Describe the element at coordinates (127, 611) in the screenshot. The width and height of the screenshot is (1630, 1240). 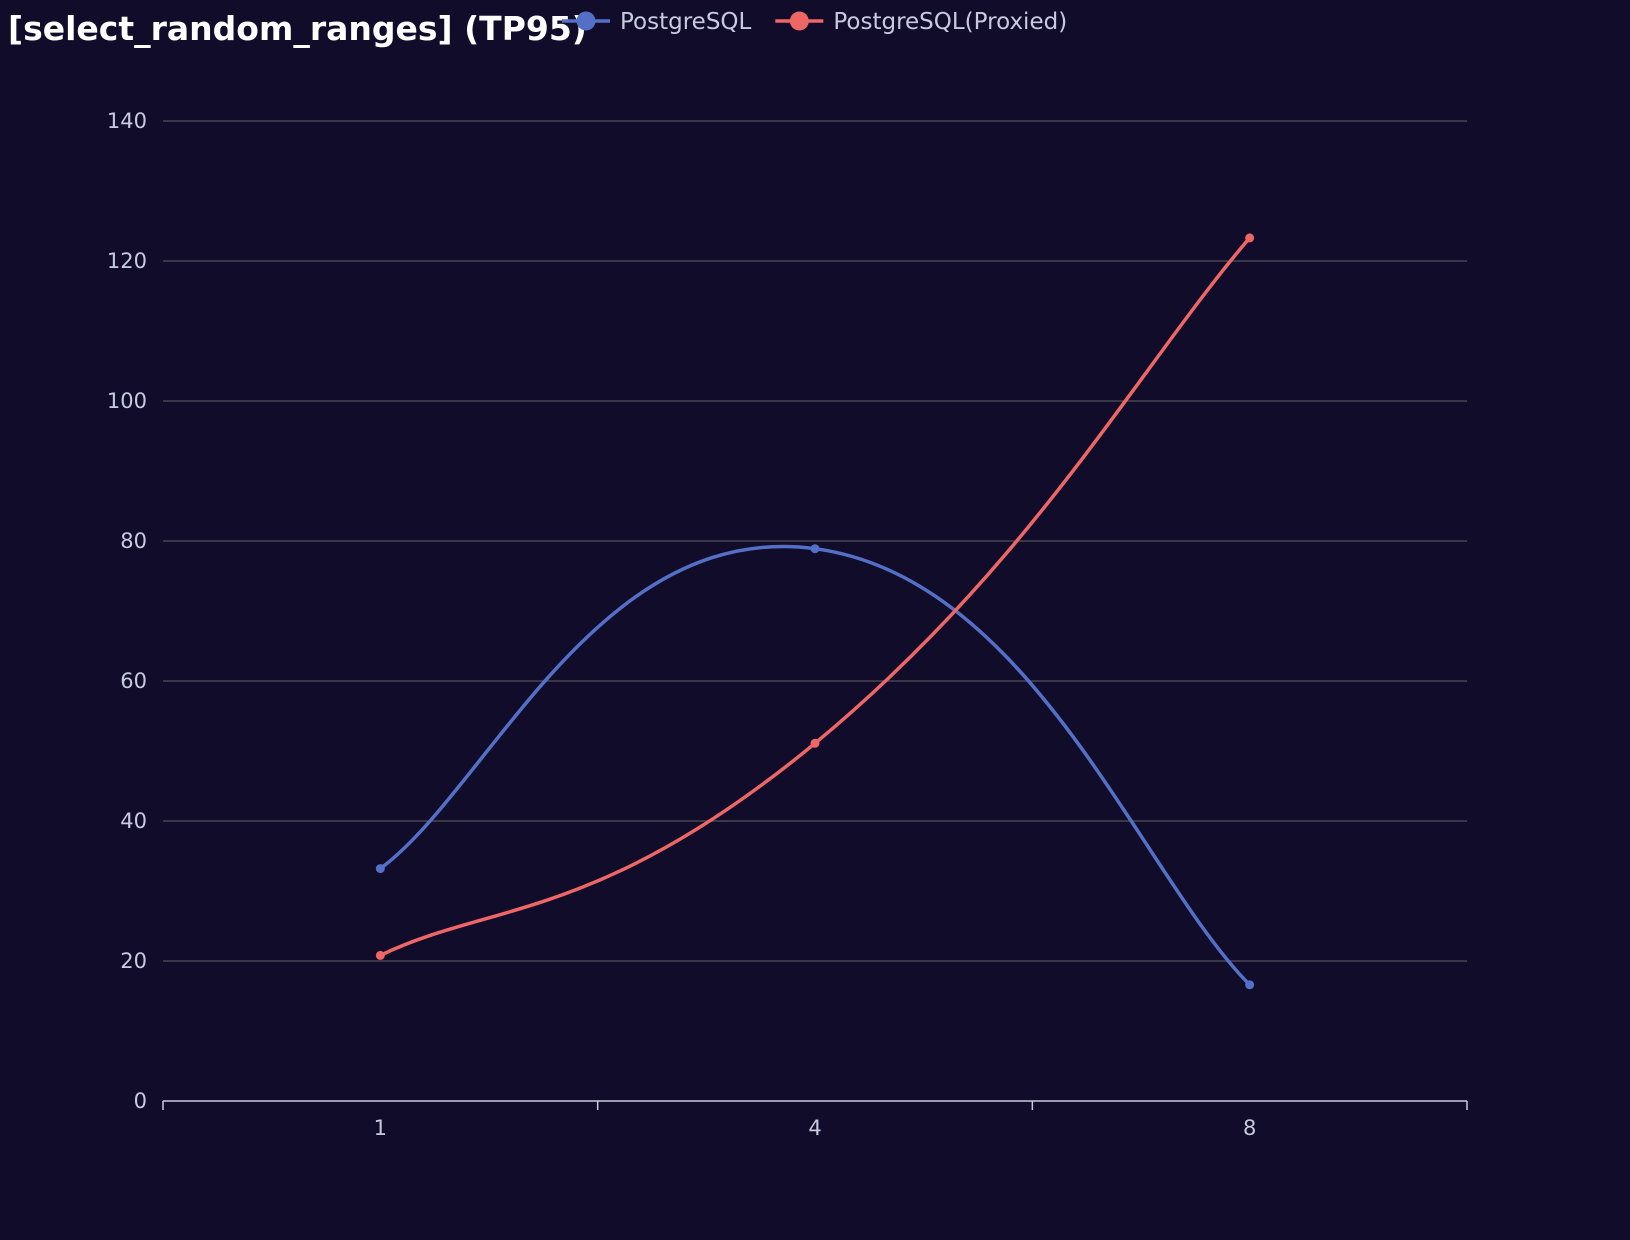
I see `y-axis: 0 20 40 60 80 100 120 140` at that location.